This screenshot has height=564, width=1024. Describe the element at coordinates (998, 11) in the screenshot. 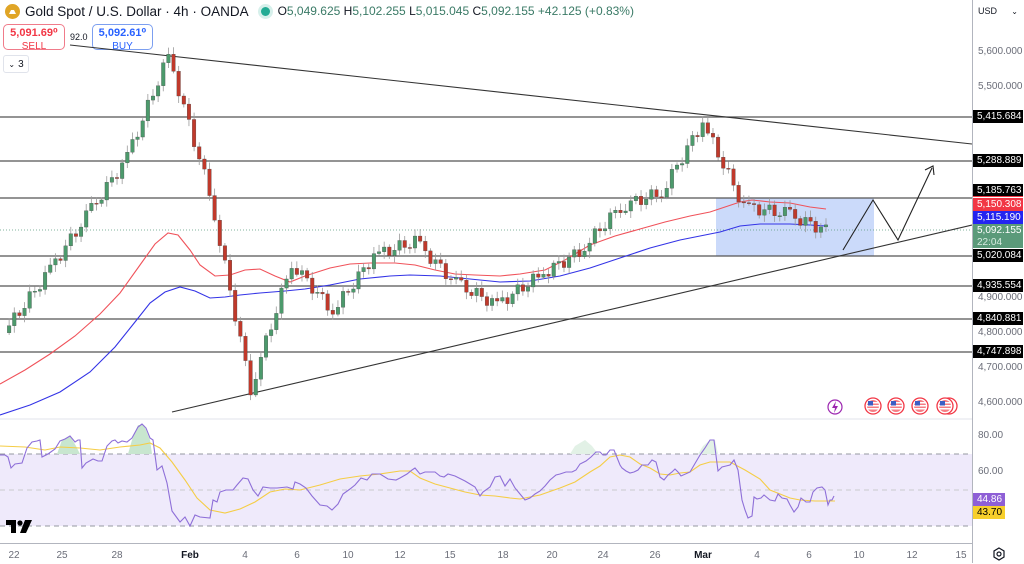

I see `currency-selector: USD ⌄` at that location.